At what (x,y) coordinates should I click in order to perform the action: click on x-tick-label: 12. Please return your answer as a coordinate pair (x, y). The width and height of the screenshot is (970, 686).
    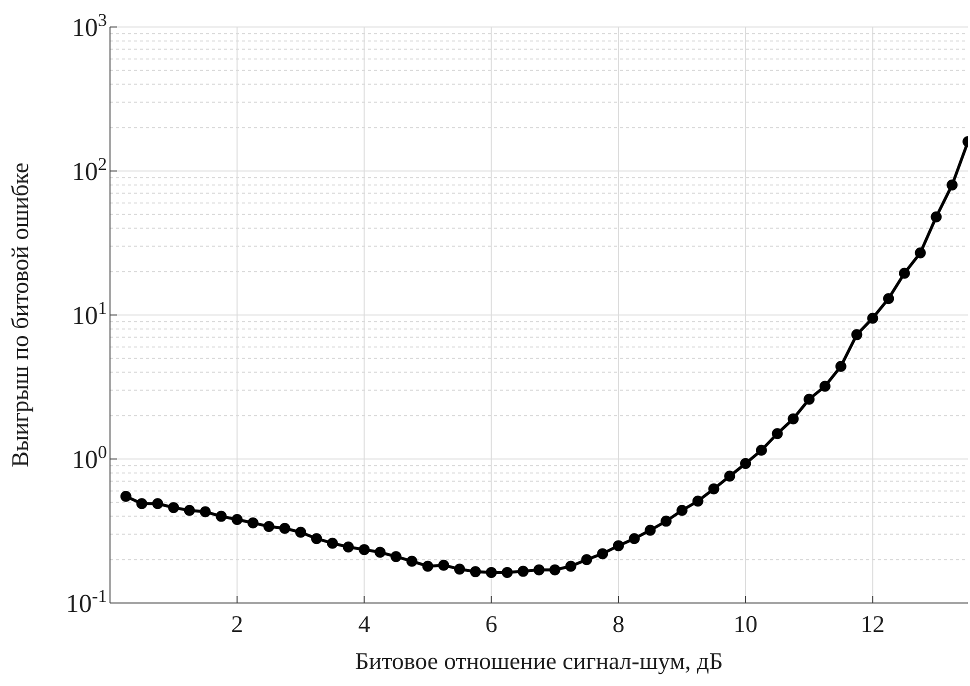
    Looking at the image, I should click on (872, 625).